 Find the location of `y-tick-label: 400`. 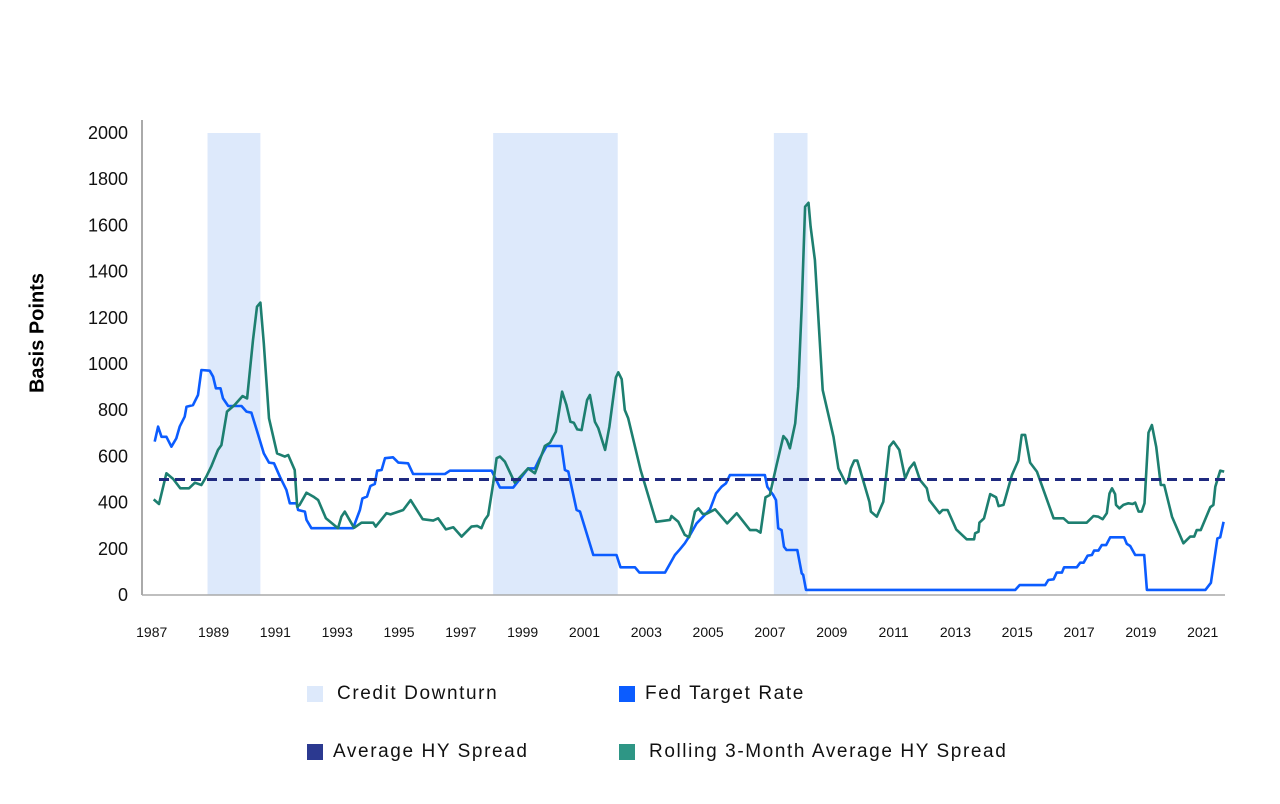

y-tick-label: 400 is located at coordinates (113, 503).